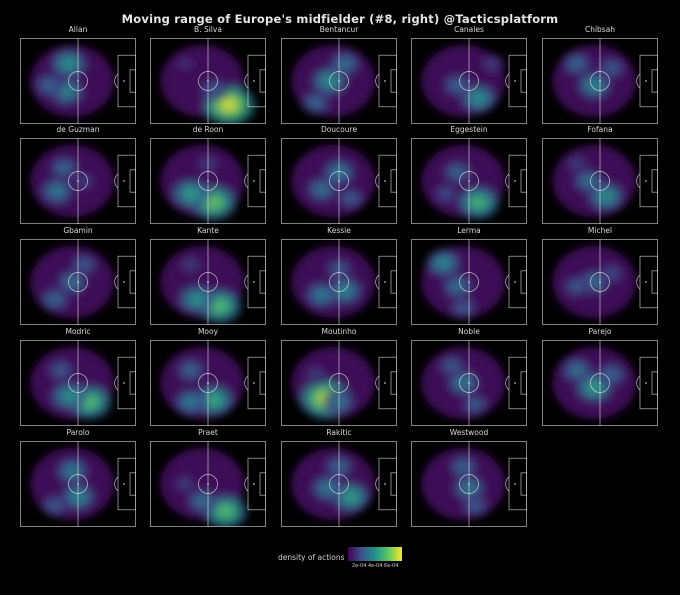  I want to click on player-name: Allan, so click(78, 29).